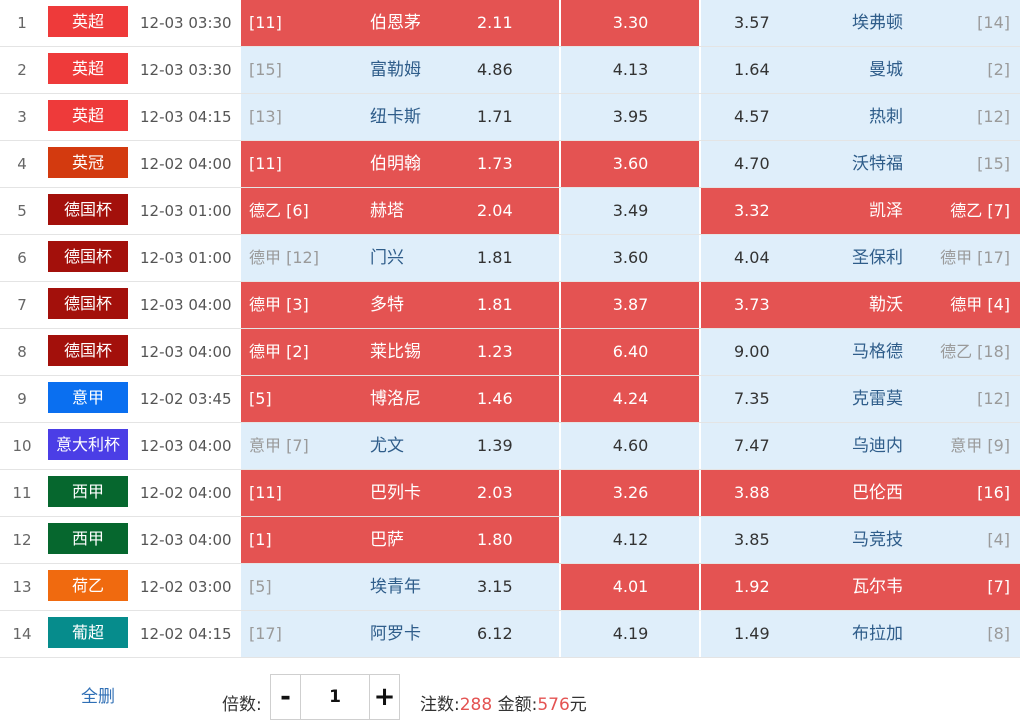  I want to click on draw-option: 4.19, so click(629, 634).